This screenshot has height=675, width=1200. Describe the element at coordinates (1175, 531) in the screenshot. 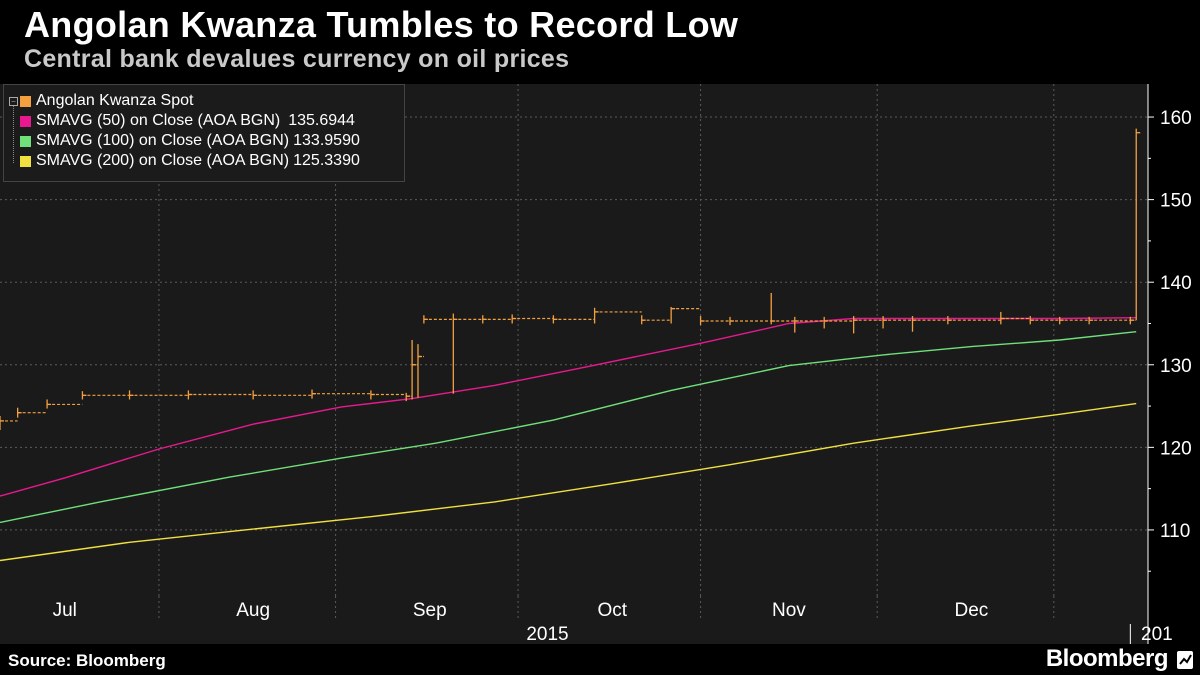

I see `y-tick-label: 110` at that location.